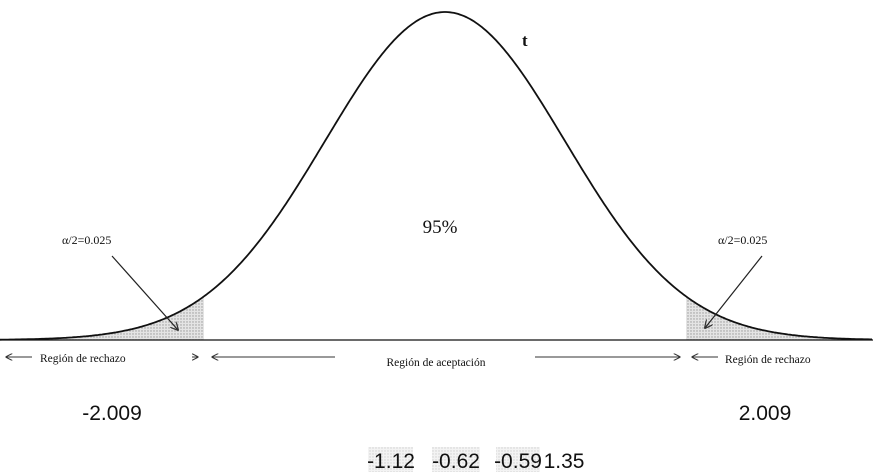 The height and width of the screenshot is (473, 873). Describe the element at coordinates (102, 318) in the screenshot. I see `rejection-tail-left` at that location.